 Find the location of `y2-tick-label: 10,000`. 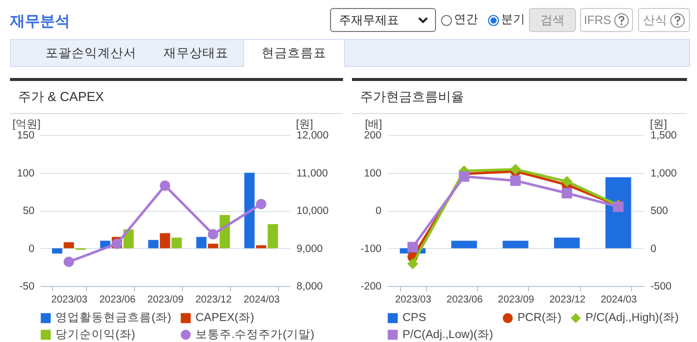

y2-tick-label: 10,000 is located at coordinates (312, 211).